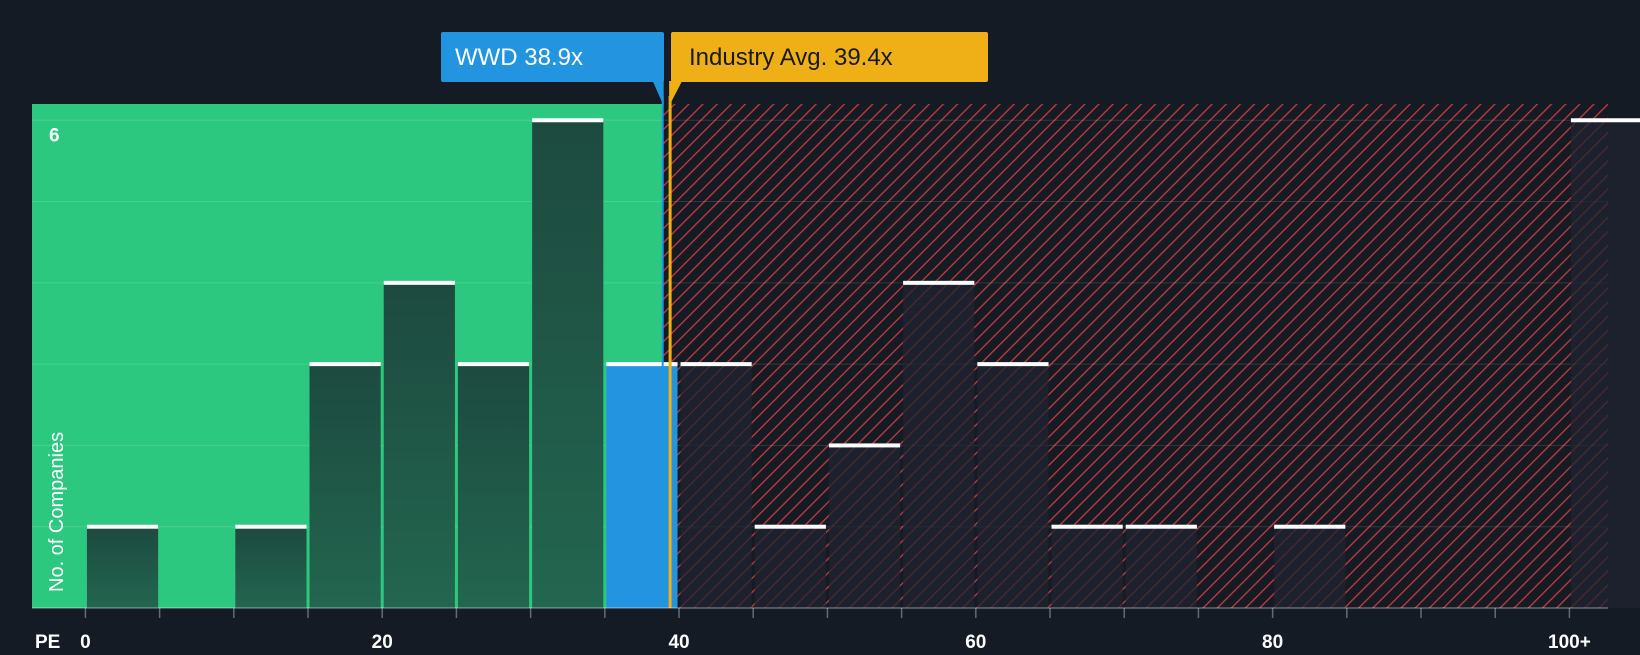  I want to click on company-tag-pointer, so click(658, 93).